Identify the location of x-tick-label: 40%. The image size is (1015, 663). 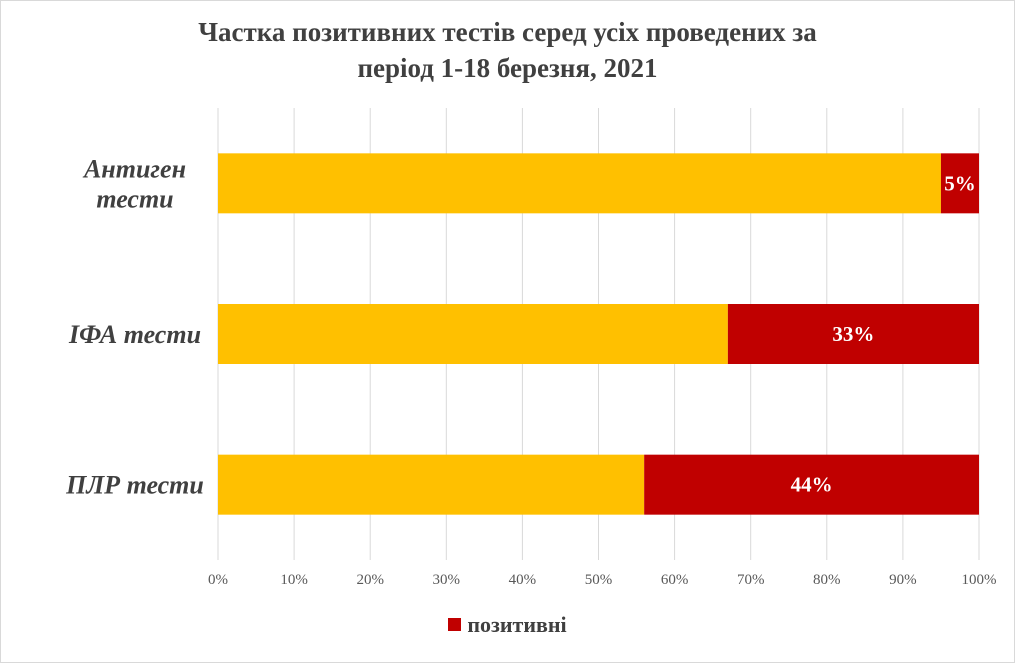
(523, 580).